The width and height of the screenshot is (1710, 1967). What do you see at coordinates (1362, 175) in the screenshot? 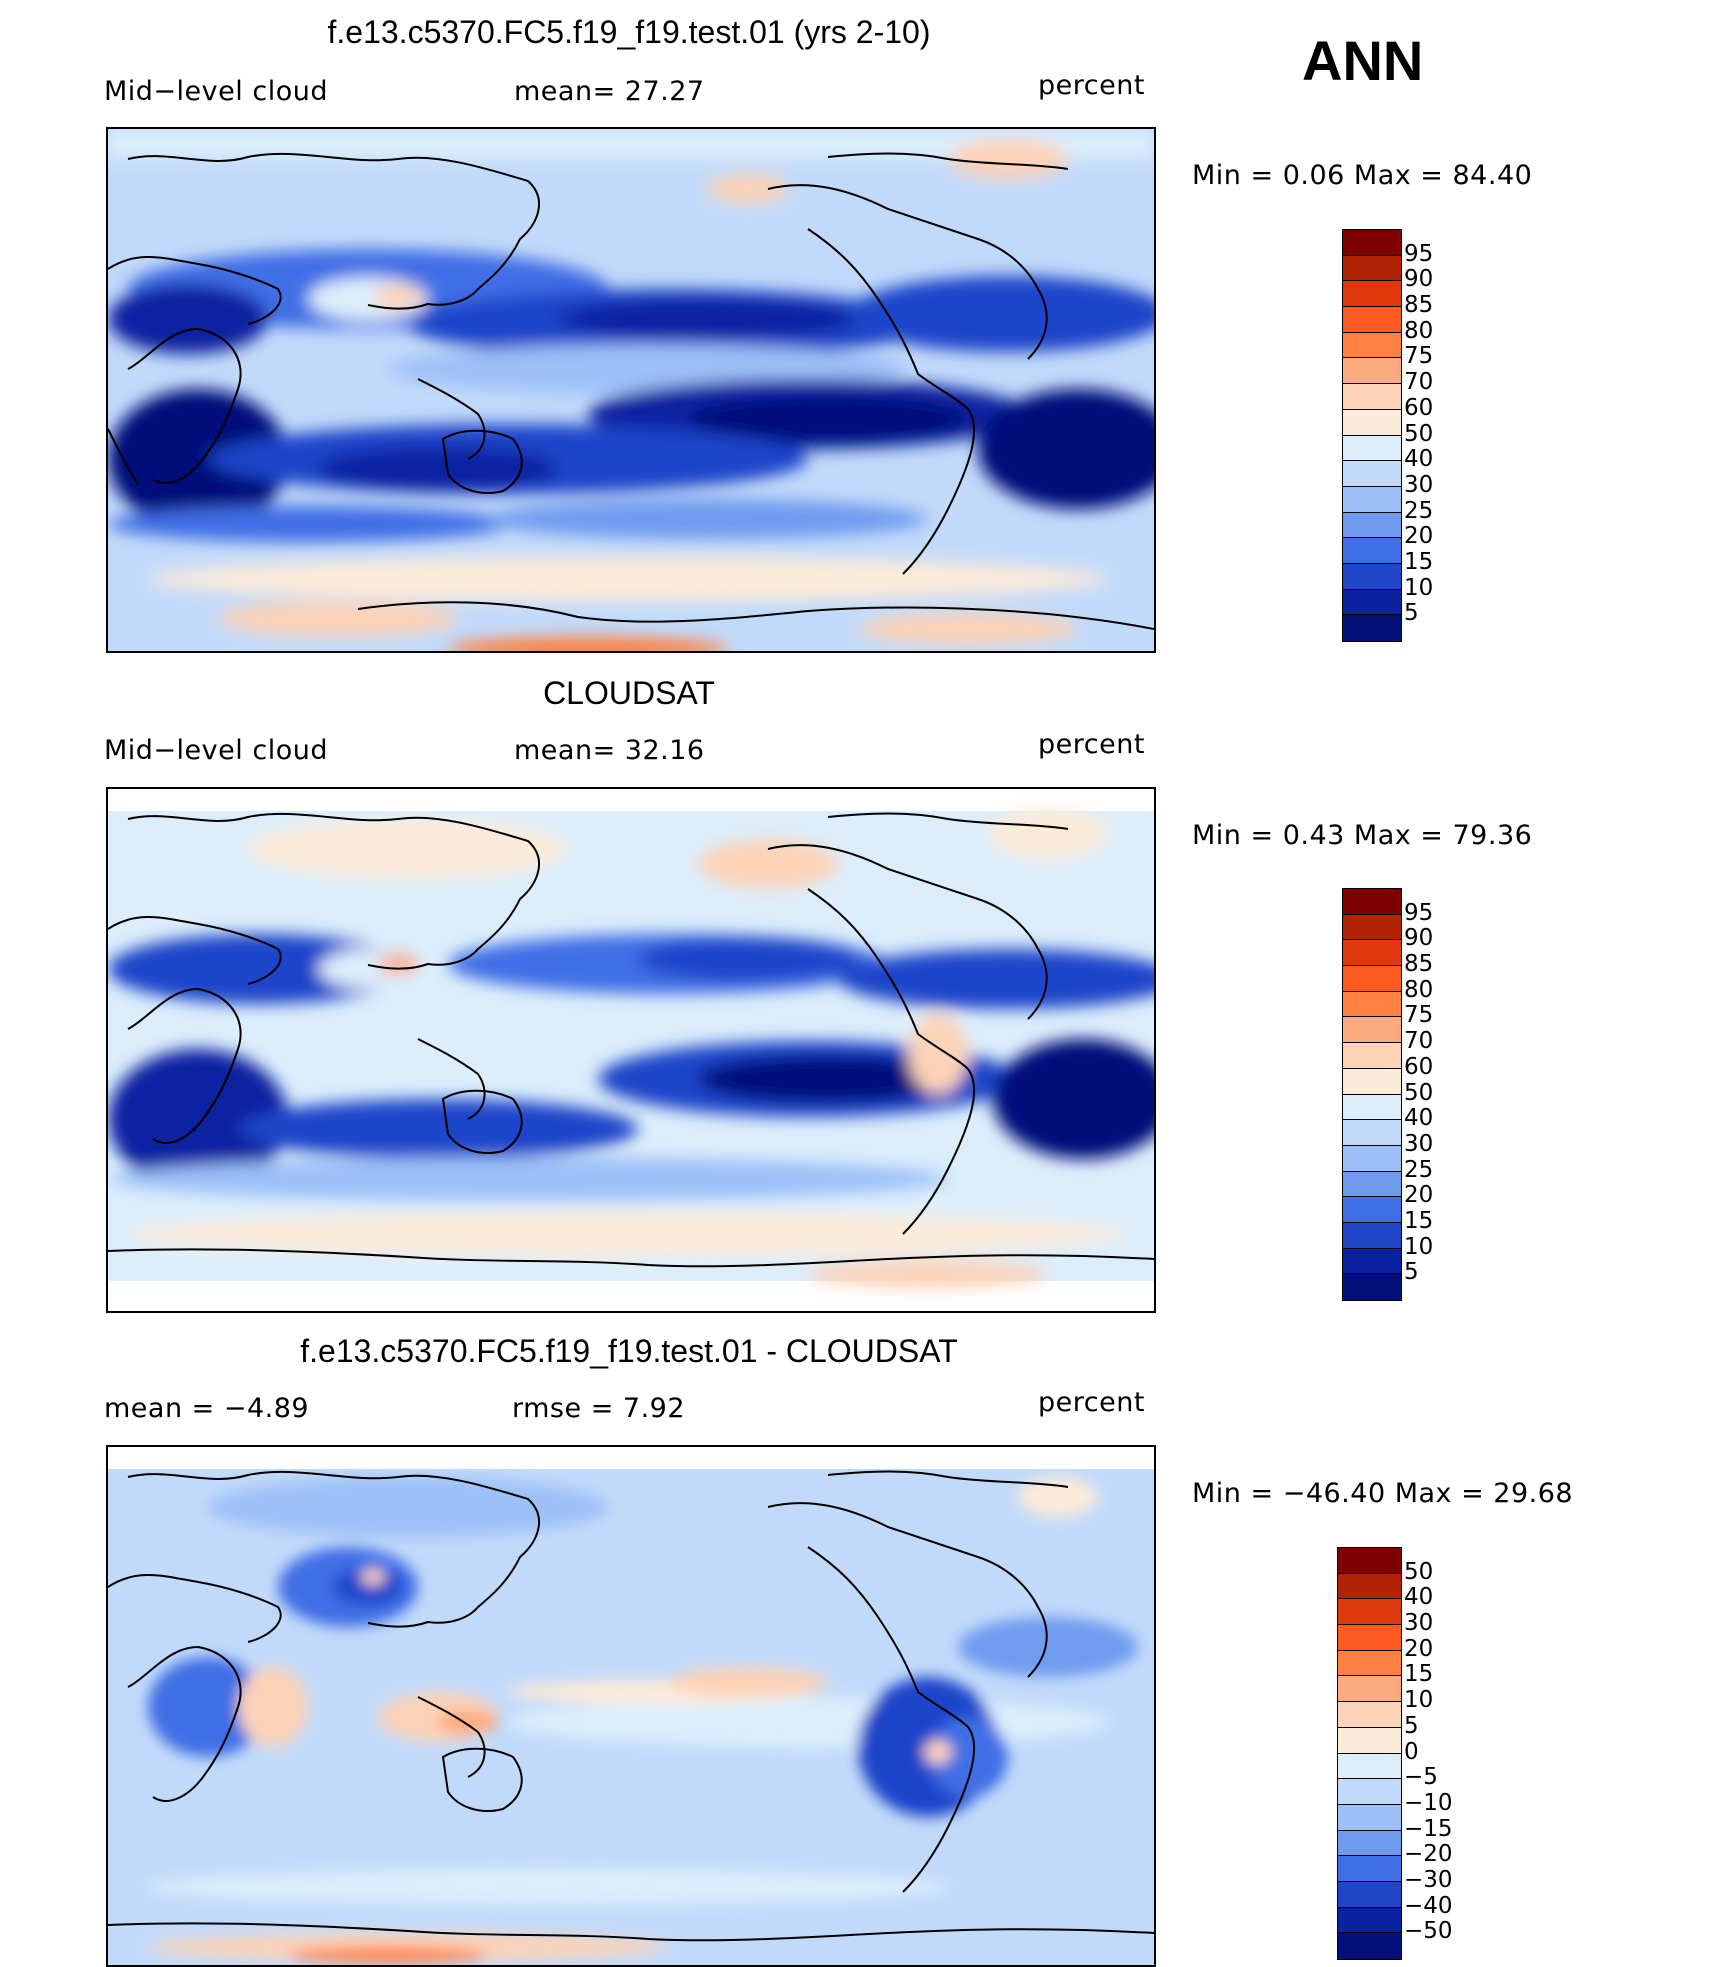
I see `panel-1-minmax: Min = 0.06 Max = 84.40` at bounding box center [1362, 175].